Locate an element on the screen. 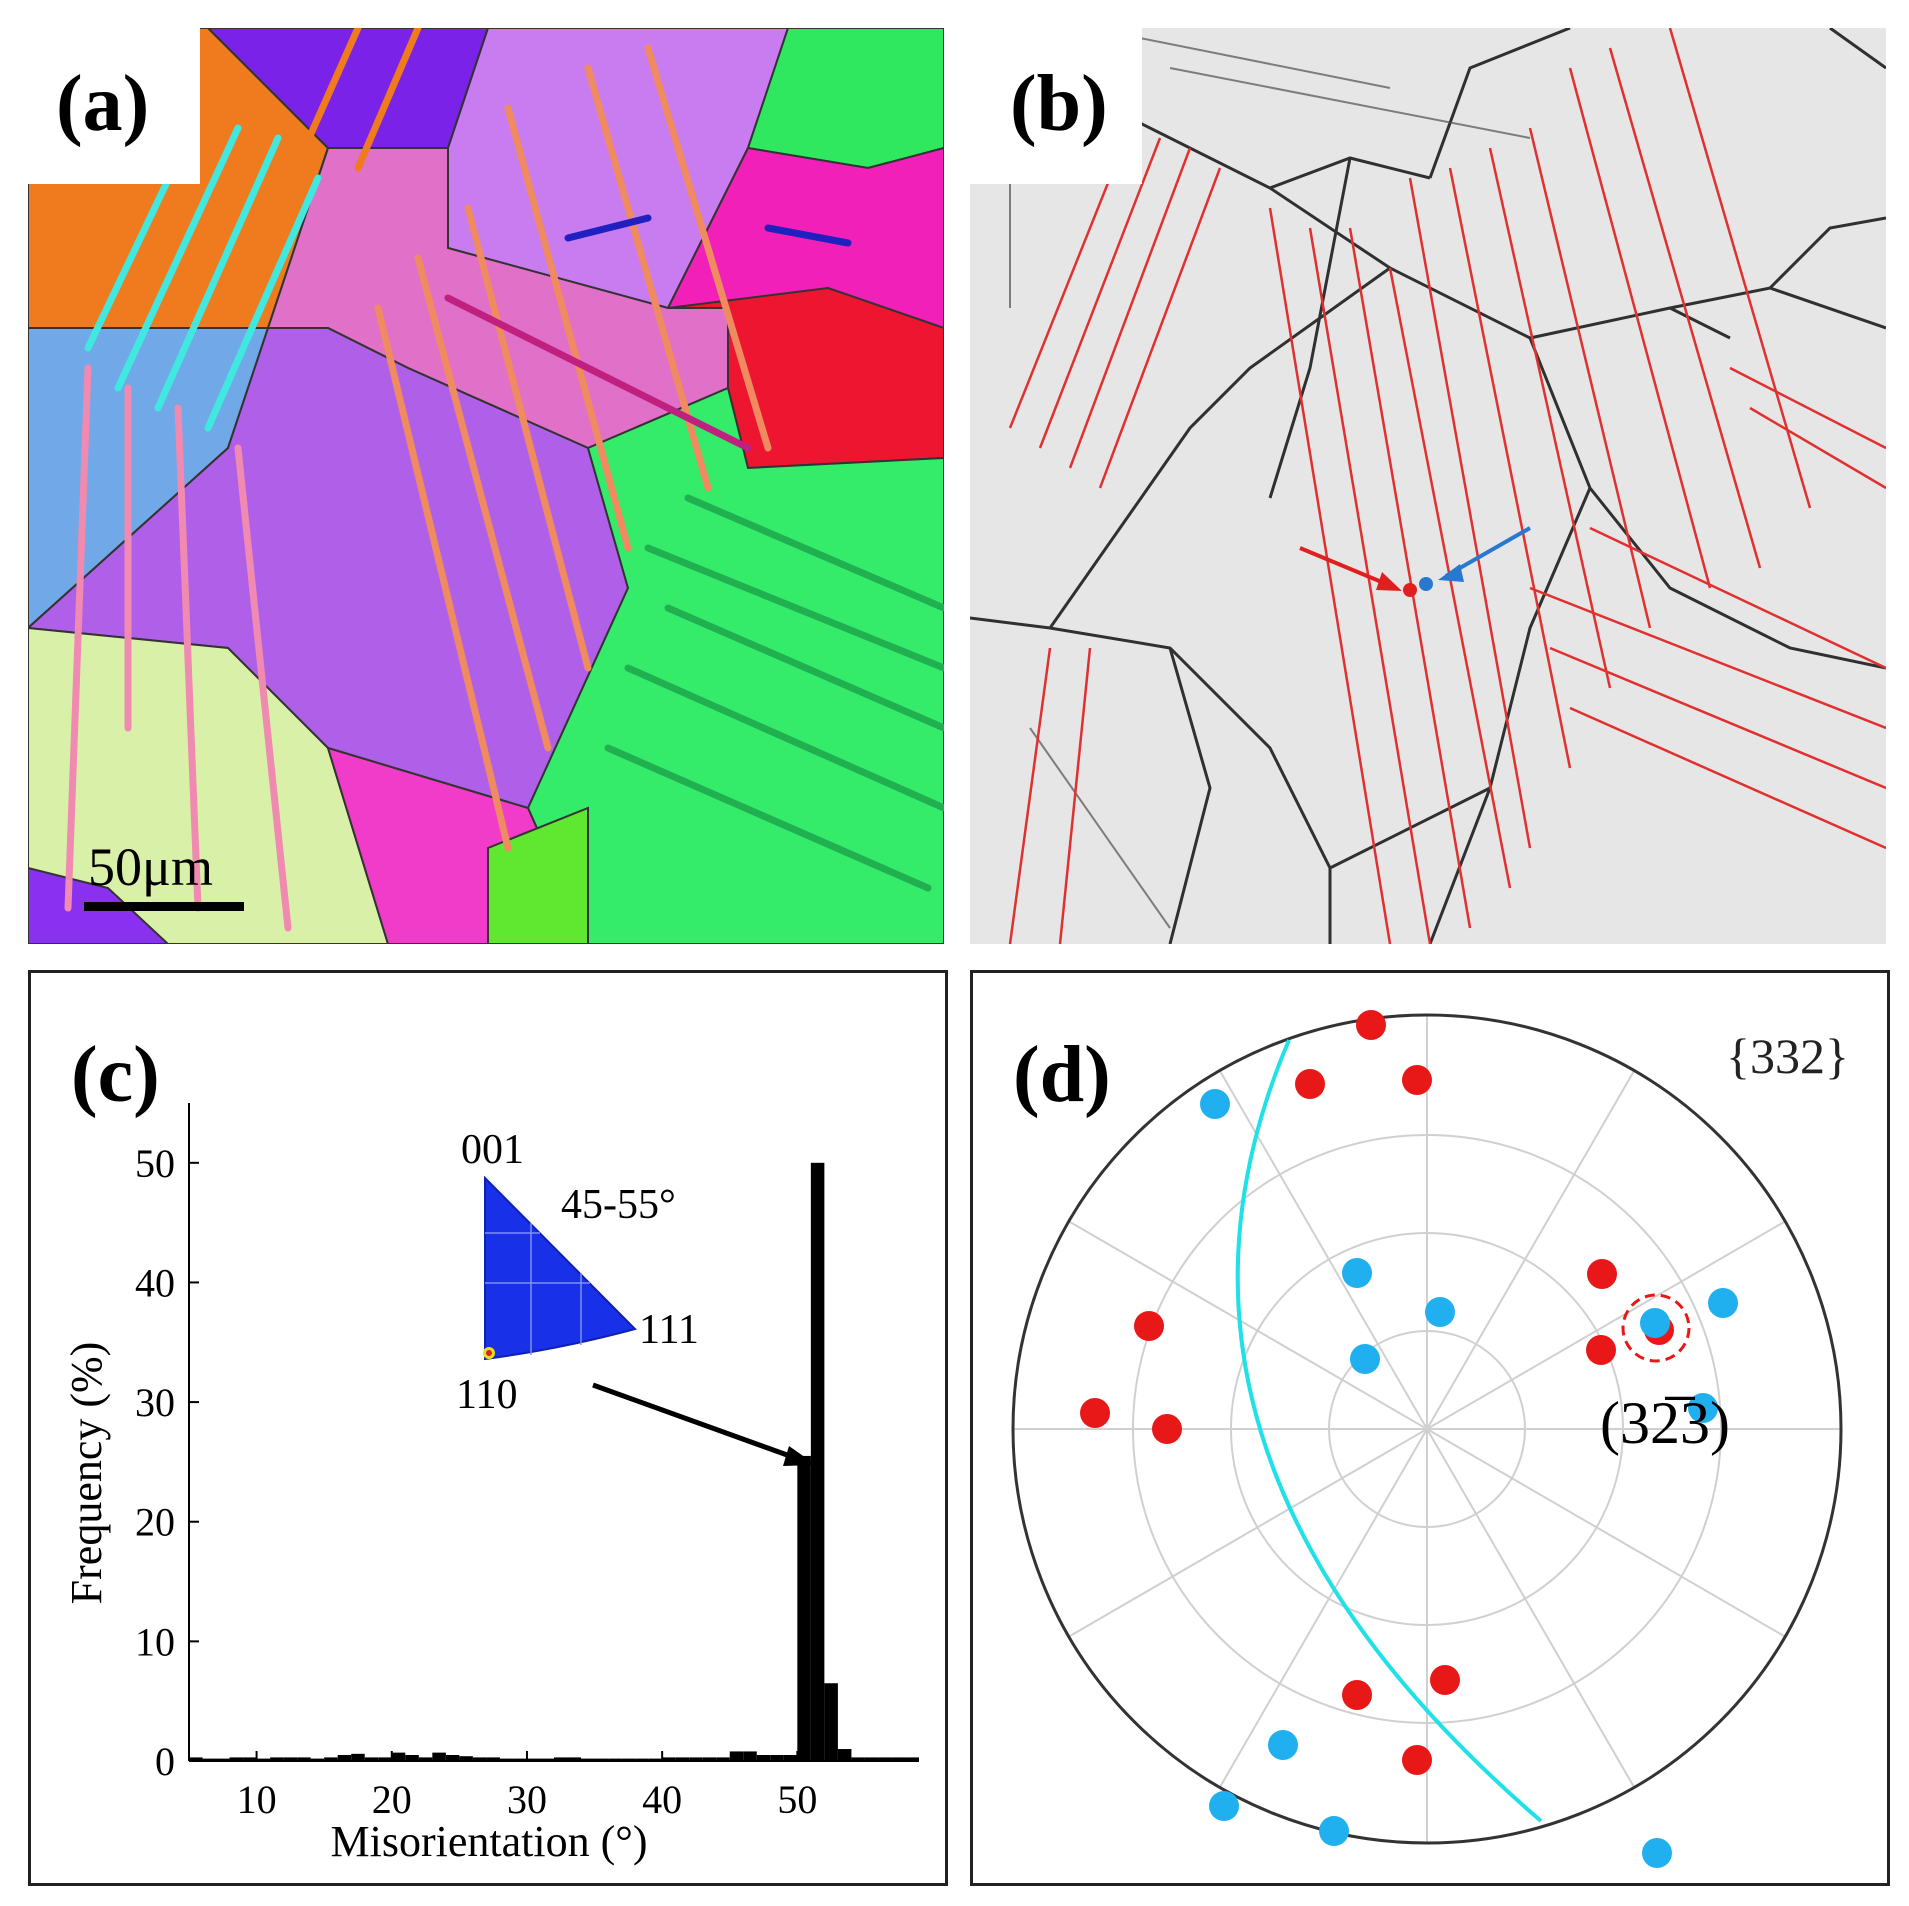  red-poles is located at coordinates (1377, 1392).